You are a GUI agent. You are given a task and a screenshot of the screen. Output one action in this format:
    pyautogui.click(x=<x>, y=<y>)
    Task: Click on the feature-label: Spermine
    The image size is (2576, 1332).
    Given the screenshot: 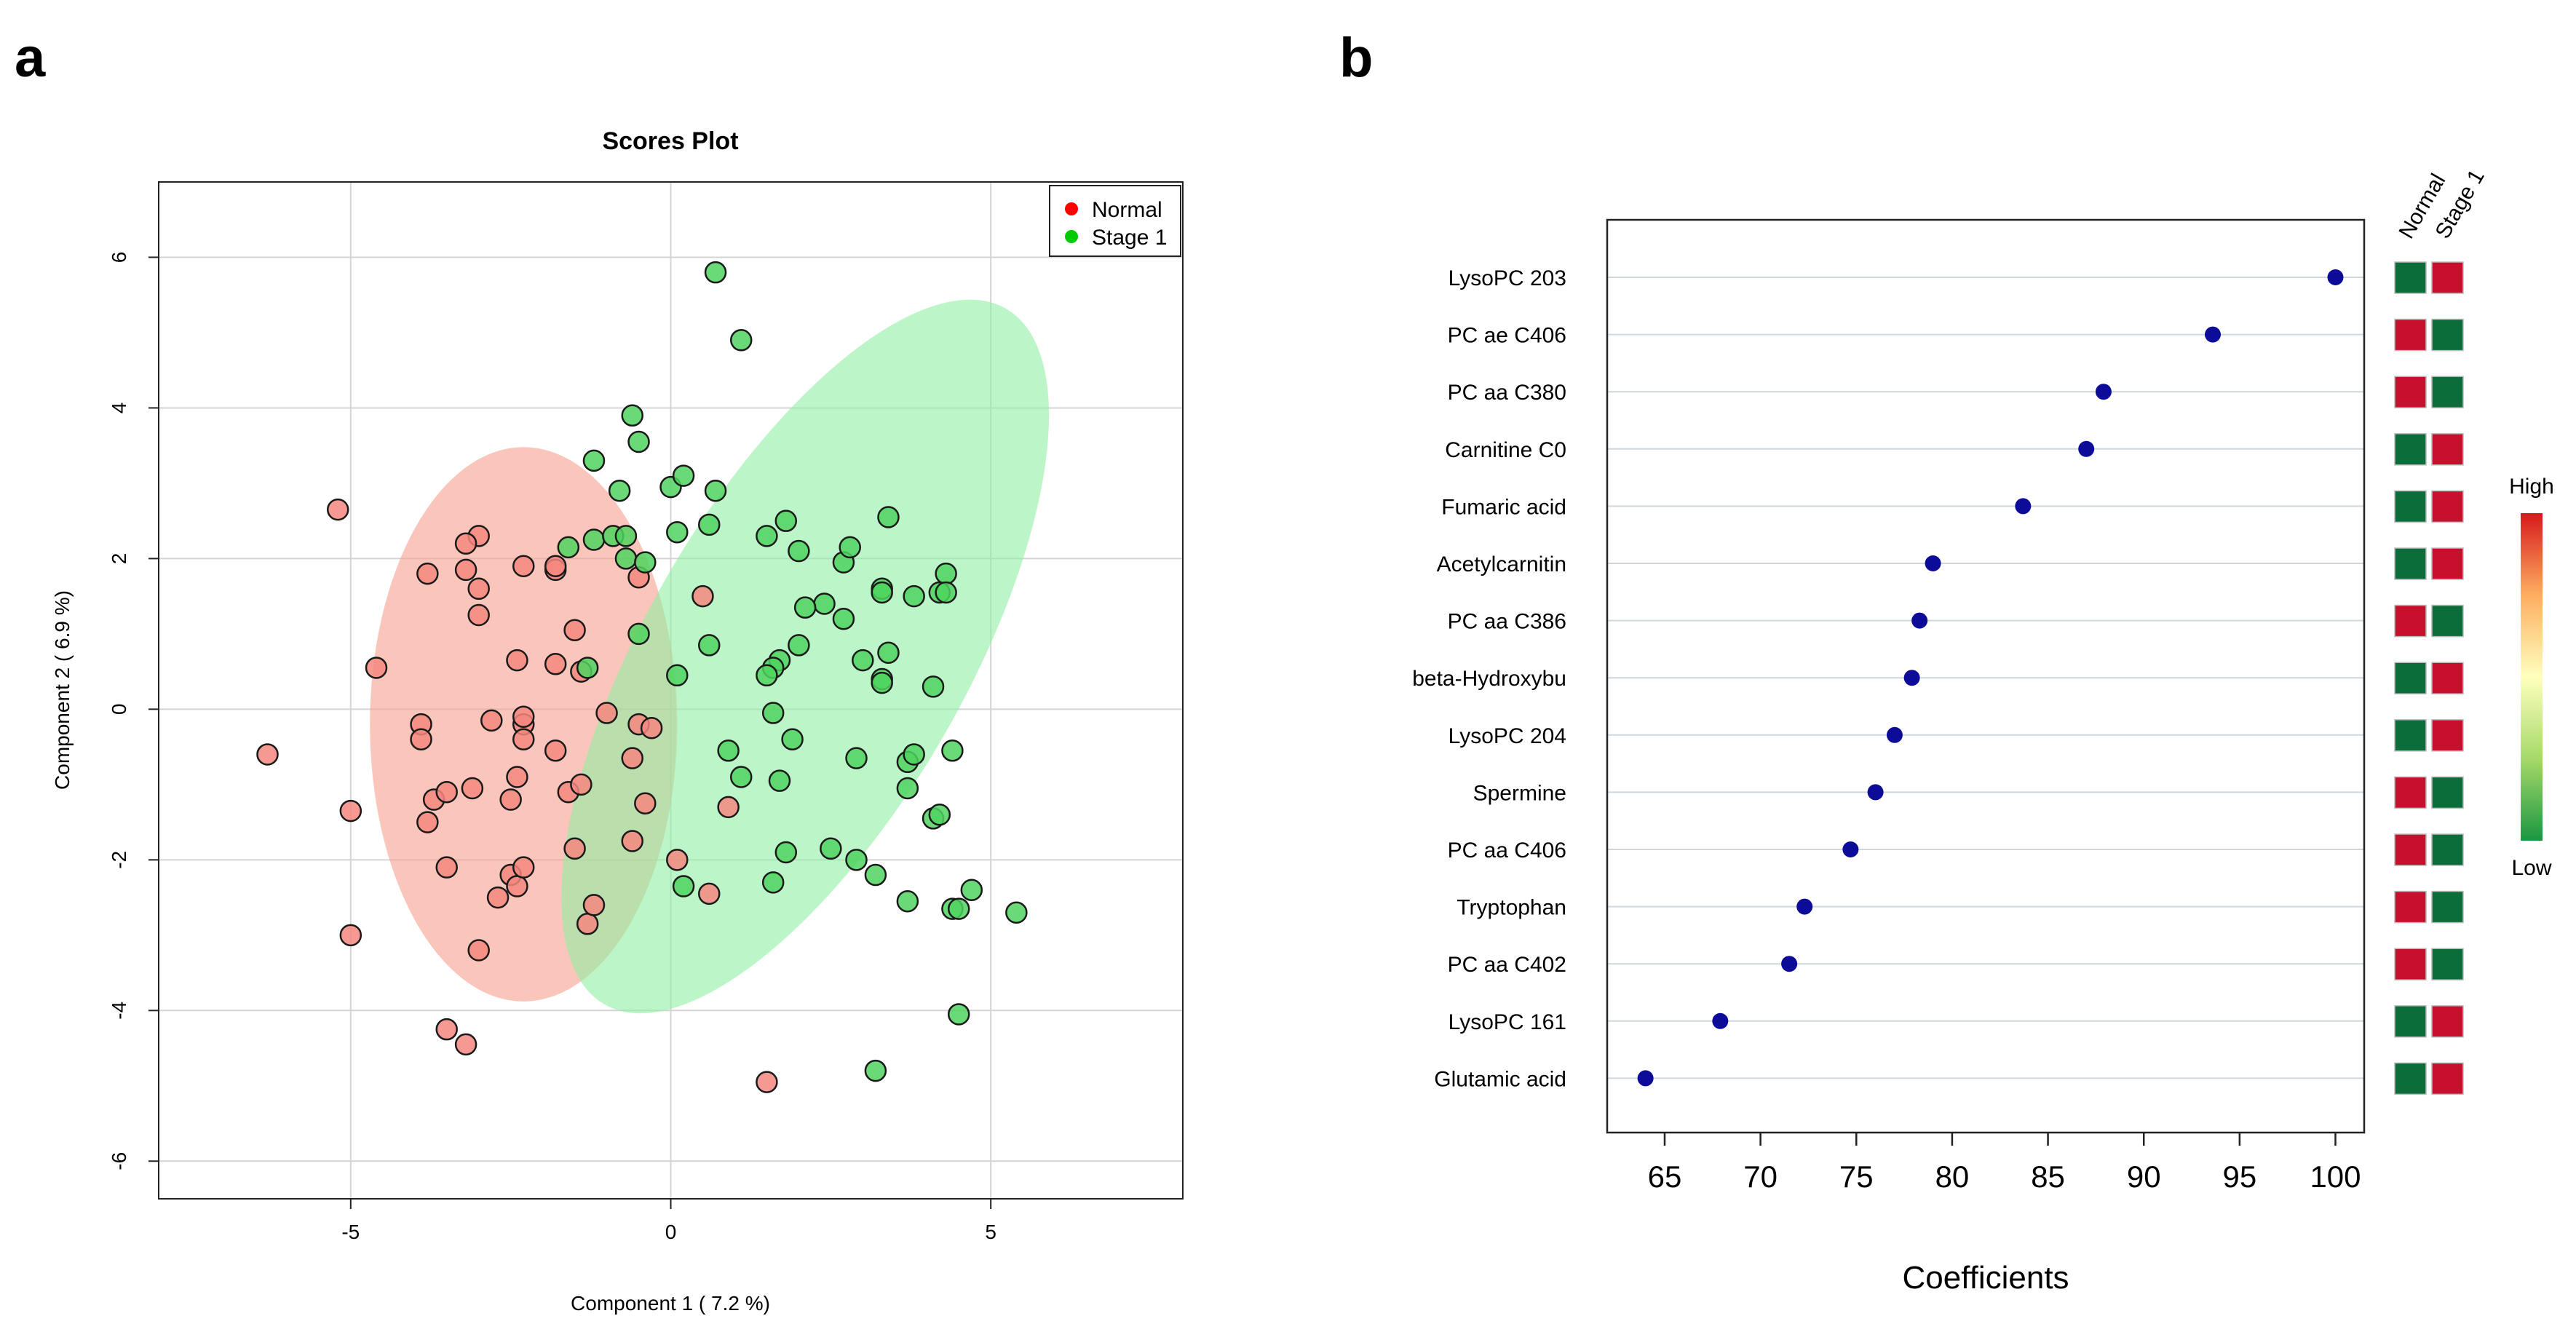 What is the action you would take?
    pyautogui.click(x=1519, y=793)
    